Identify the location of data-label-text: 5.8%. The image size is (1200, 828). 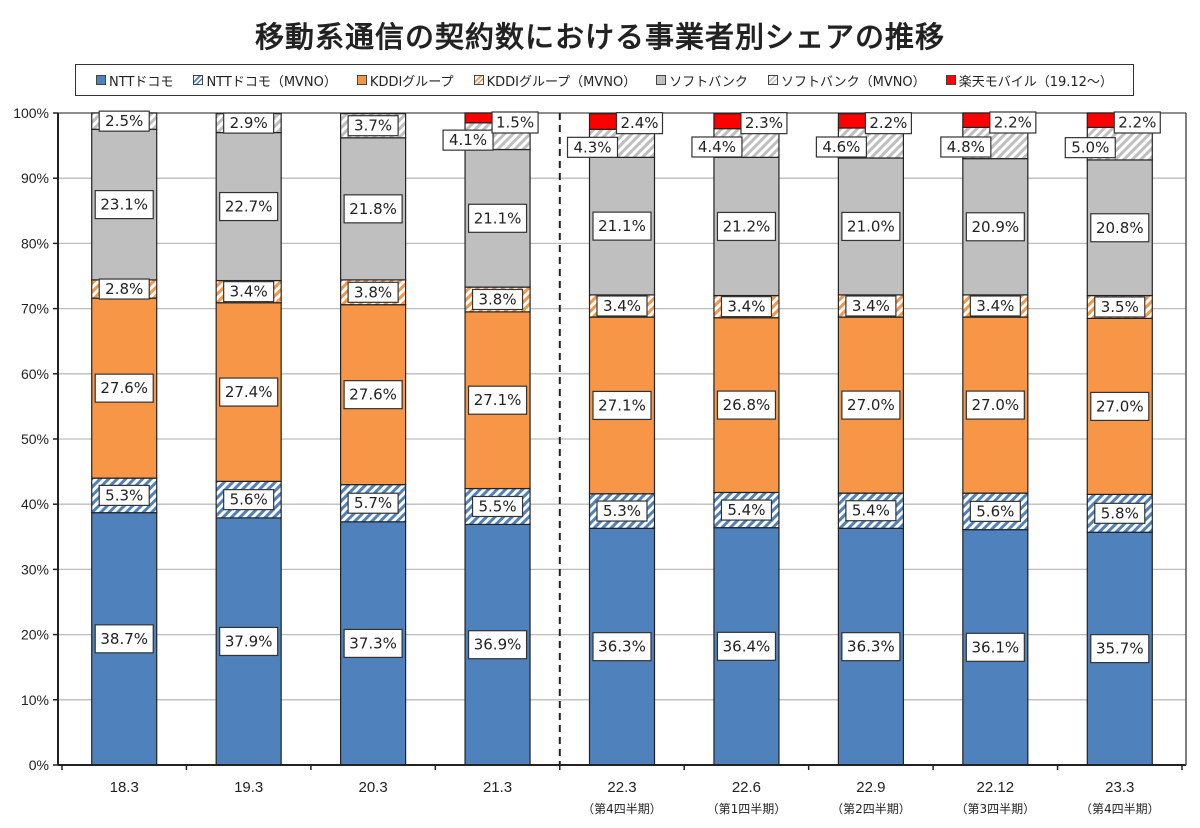
(1120, 513).